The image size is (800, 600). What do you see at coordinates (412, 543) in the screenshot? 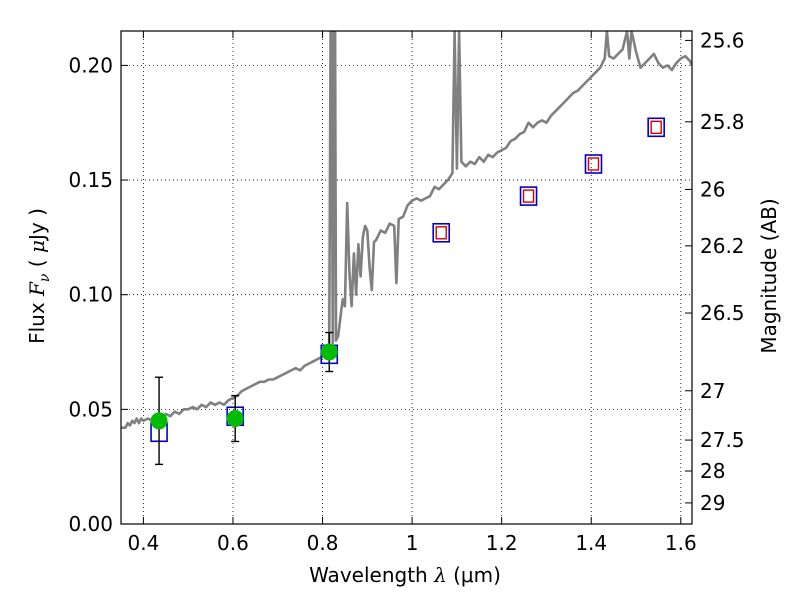
I see `x-tick-label: 1` at bounding box center [412, 543].